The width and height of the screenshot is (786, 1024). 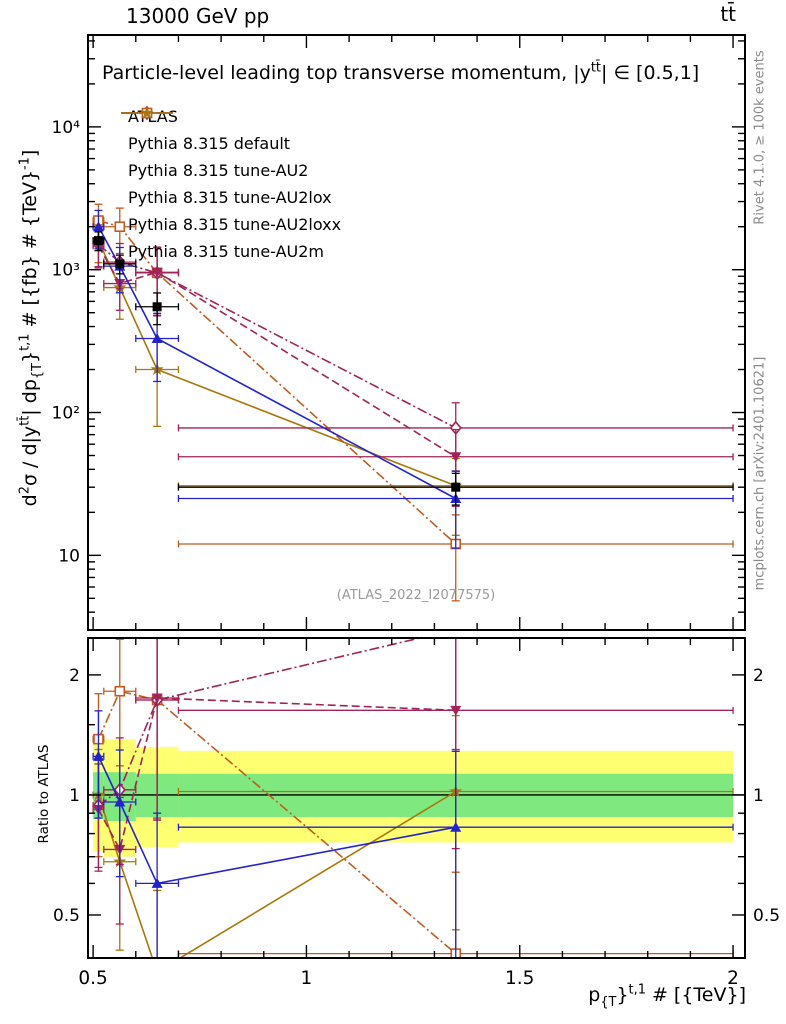 I want to click on svg-text: 10, so click(x=69, y=556).